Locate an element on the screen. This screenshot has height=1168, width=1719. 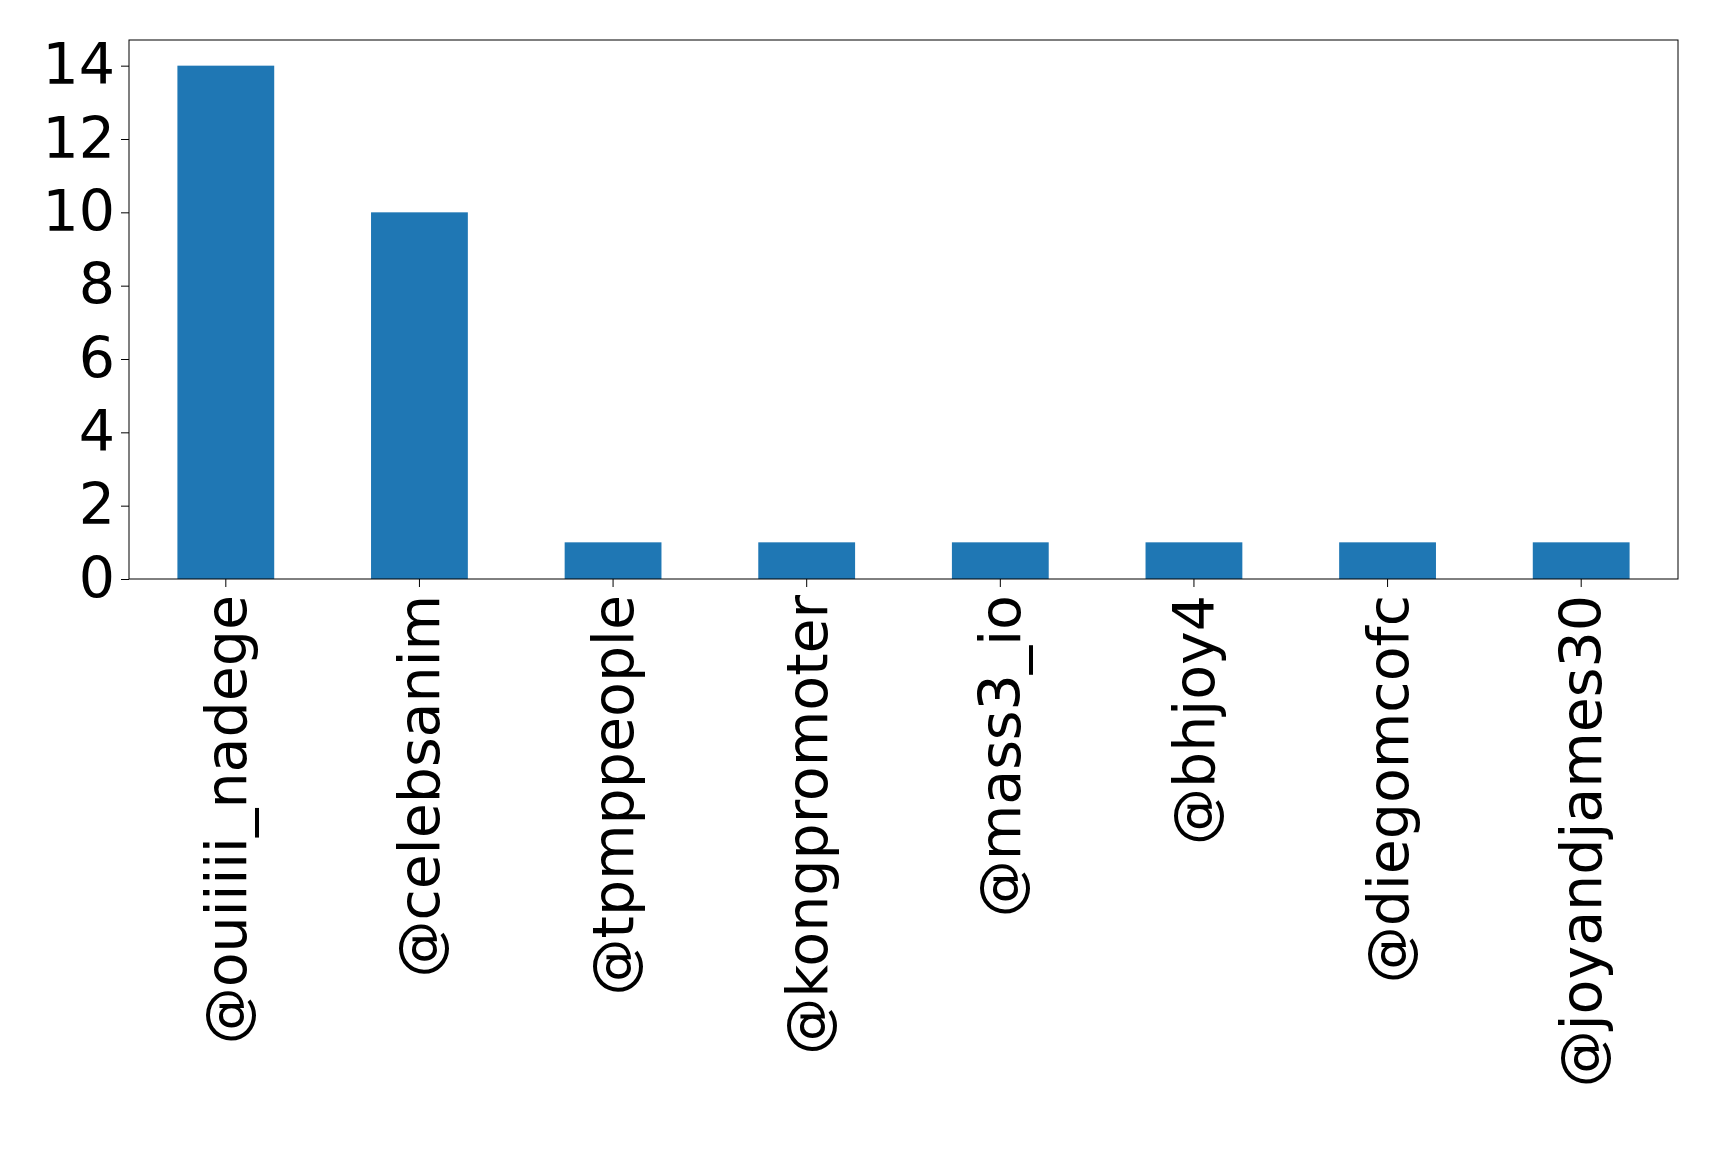
x-tick-label: @tpmppeople is located at coordinates (613, 795).